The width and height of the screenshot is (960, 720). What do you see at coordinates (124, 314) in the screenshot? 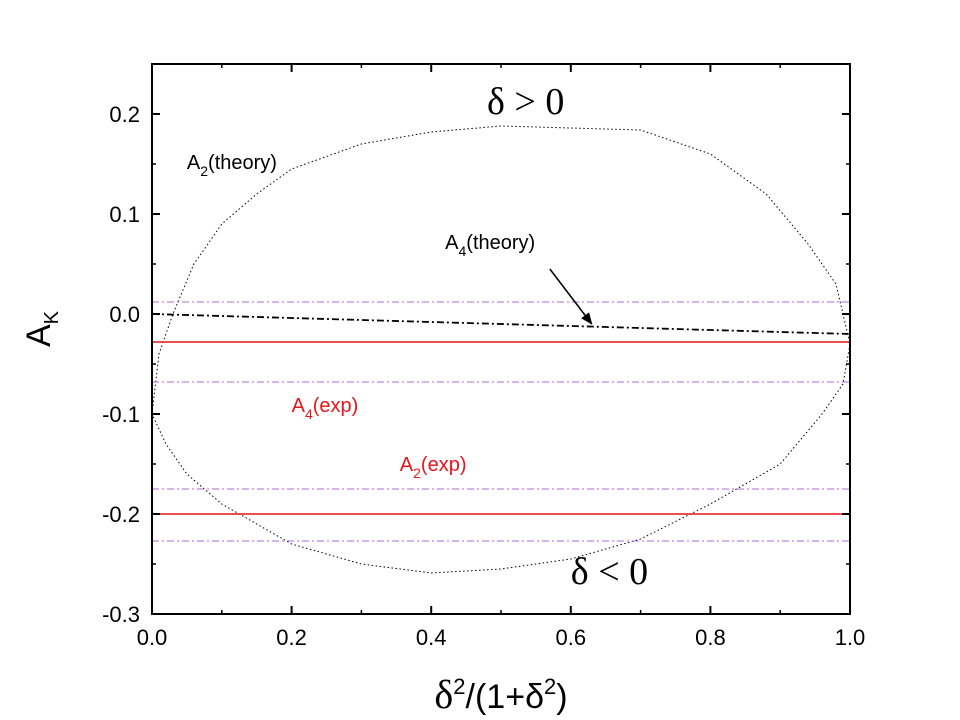
I see `y-tick-label: 0.0` at bounding box center [124, 314].